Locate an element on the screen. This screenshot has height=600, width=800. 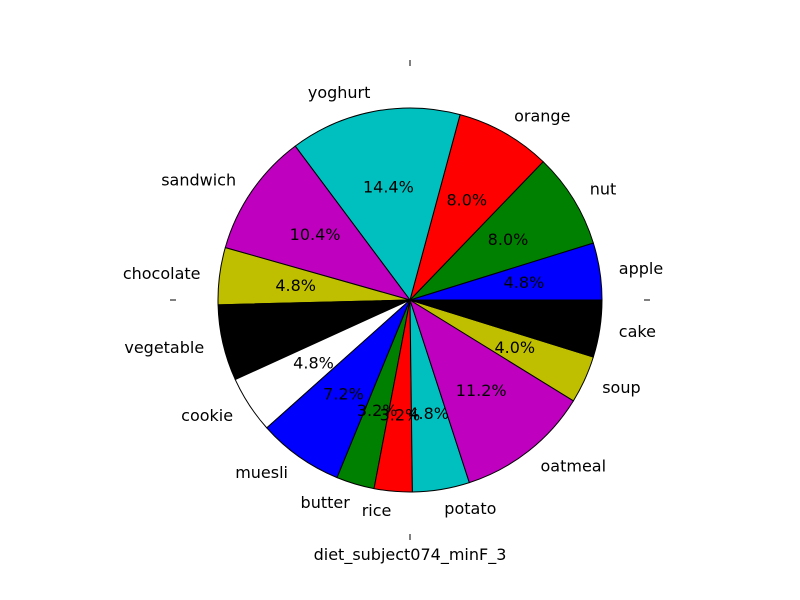
category-label-vegetable: vegetable is located at coordinates (164, 347).